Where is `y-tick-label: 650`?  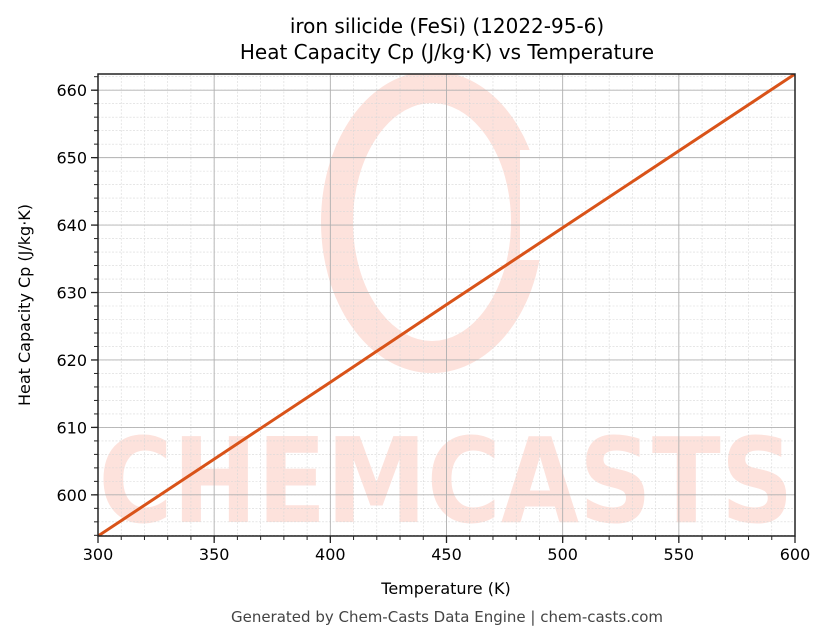 y-tick-label: 650 is located at coordinates (71, 158).